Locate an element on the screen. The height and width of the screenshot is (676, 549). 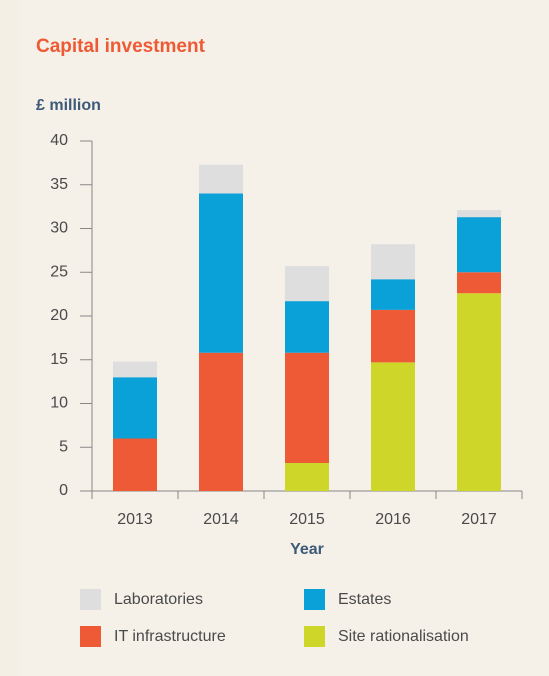
x-tick-label: 2016 is located at coordinates (393, 519).